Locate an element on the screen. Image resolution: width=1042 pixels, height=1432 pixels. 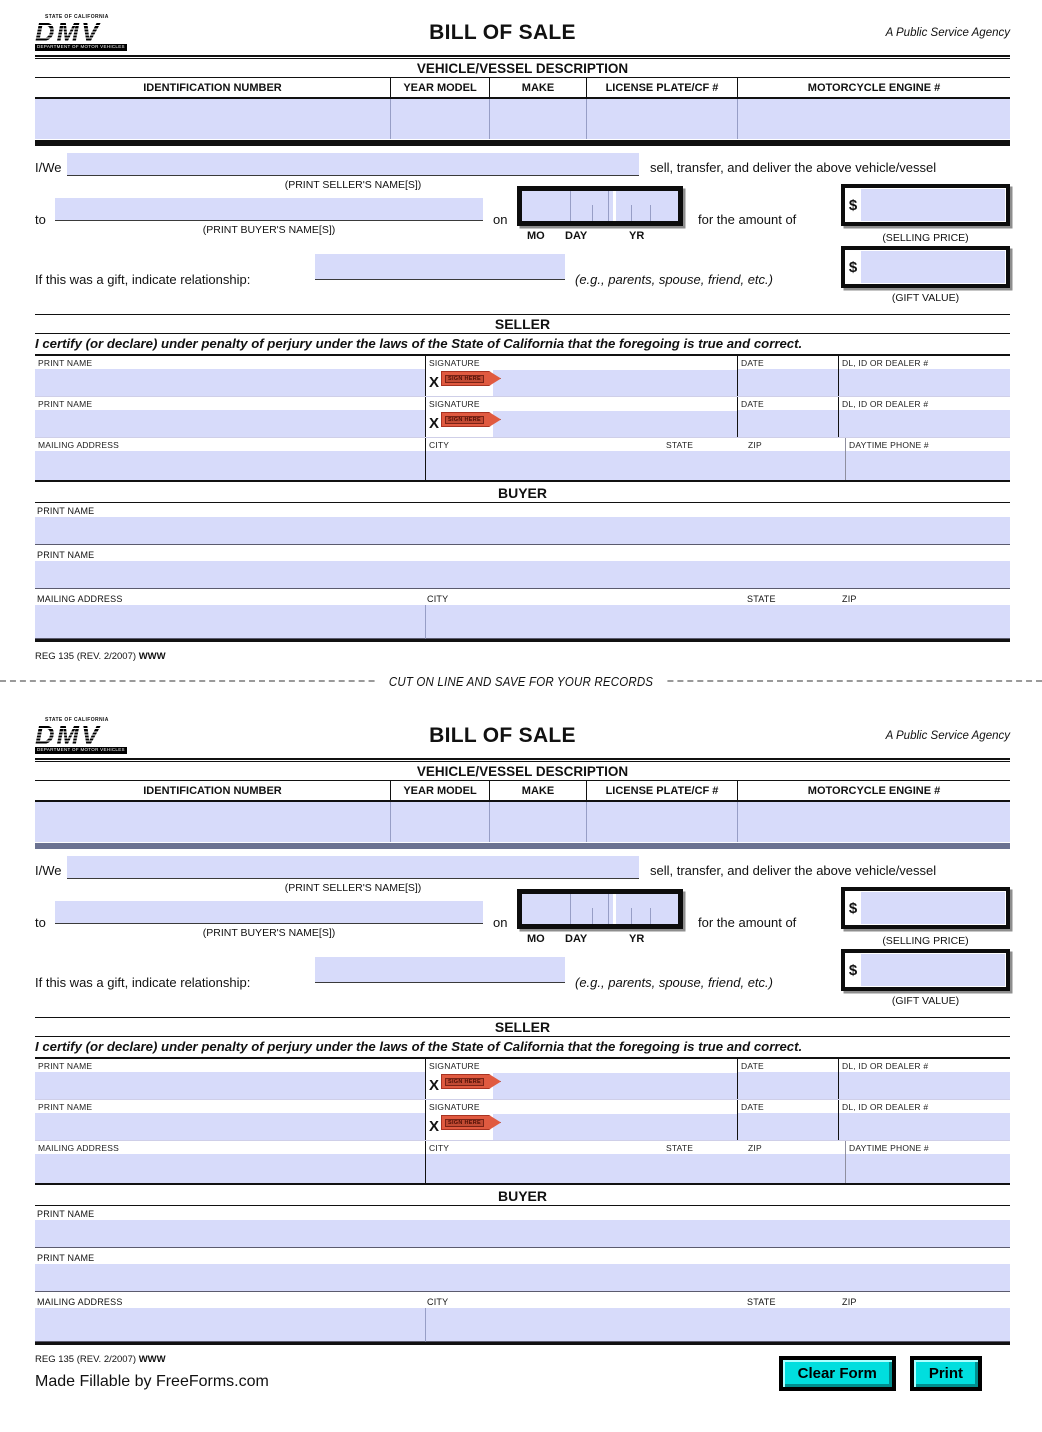
dollar-sign: $ is located at coordinates (853, 908).